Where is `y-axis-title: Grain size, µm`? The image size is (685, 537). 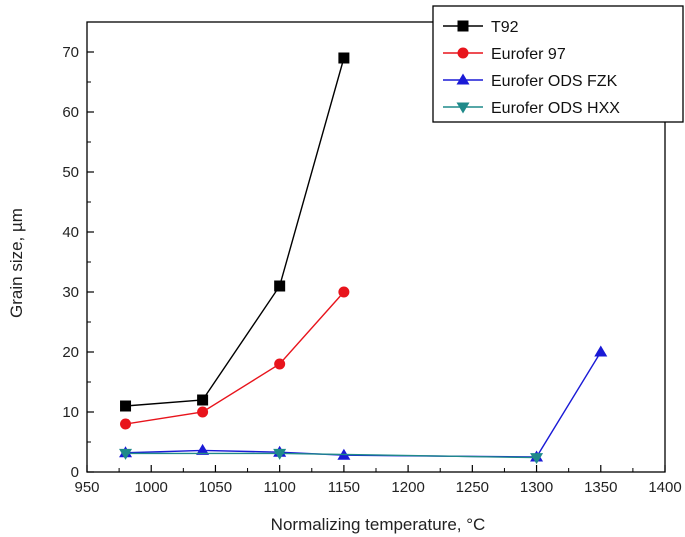
y-axis-title: Grain size, µm is located at coordinates (16, 263).